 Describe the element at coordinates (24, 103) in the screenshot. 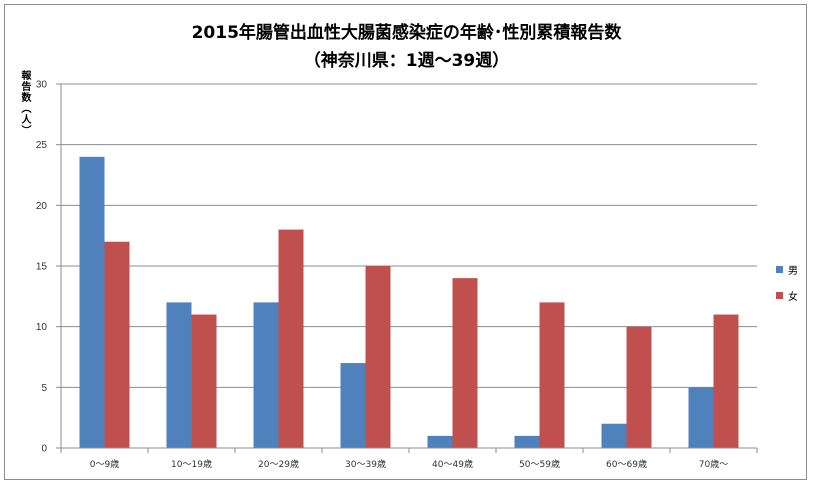

I see `y-axis-label: 報告数（人）` at that location.